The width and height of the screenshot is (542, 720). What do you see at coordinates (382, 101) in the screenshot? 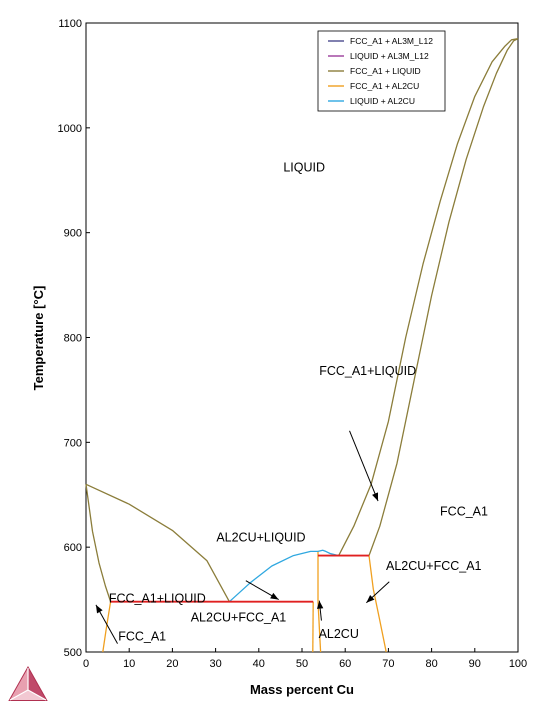
I see `legend-label: LIQUID + AL2CU` at bounding box center [382, 101].